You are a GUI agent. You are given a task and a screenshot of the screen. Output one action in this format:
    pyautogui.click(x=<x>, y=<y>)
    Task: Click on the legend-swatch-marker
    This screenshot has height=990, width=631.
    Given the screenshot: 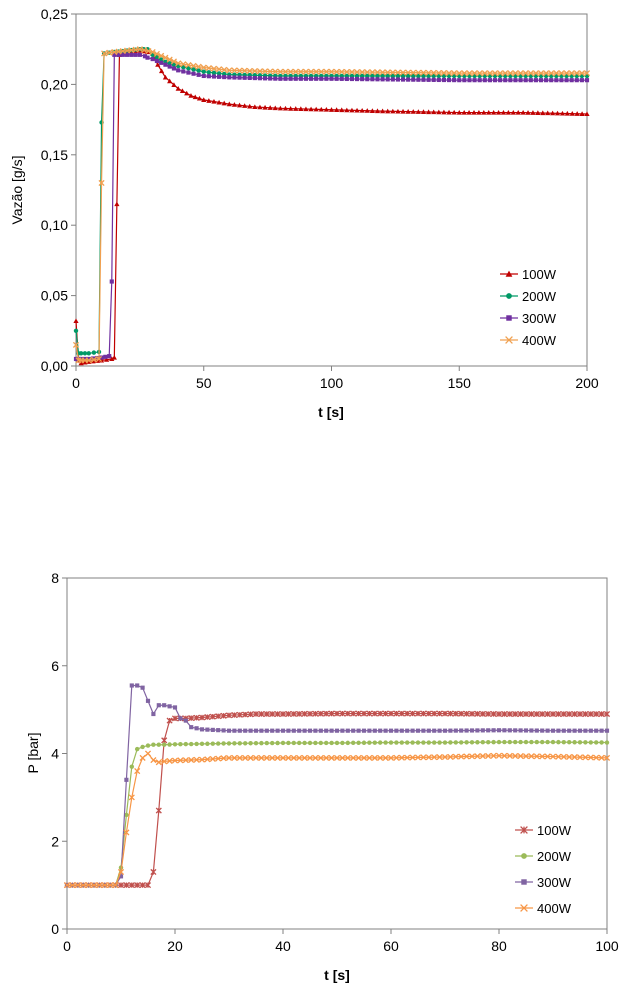 What is the action you would take?
    pyautogui.click(x=524, y=856)
    